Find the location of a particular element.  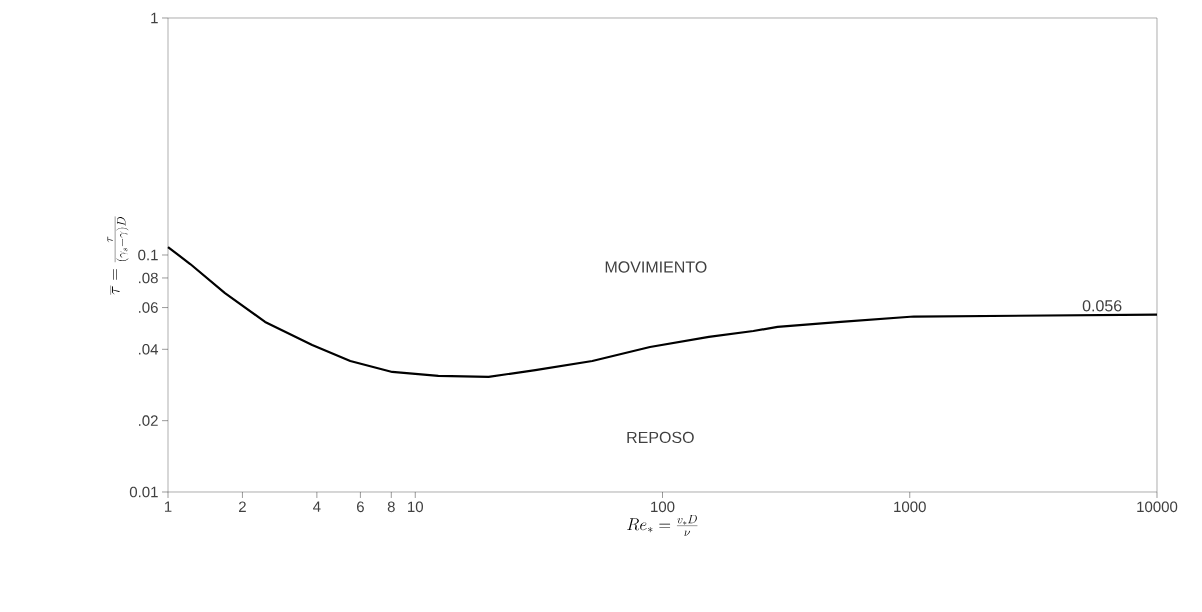

x-tick-label: 6 is located at coordinates (360, 507).